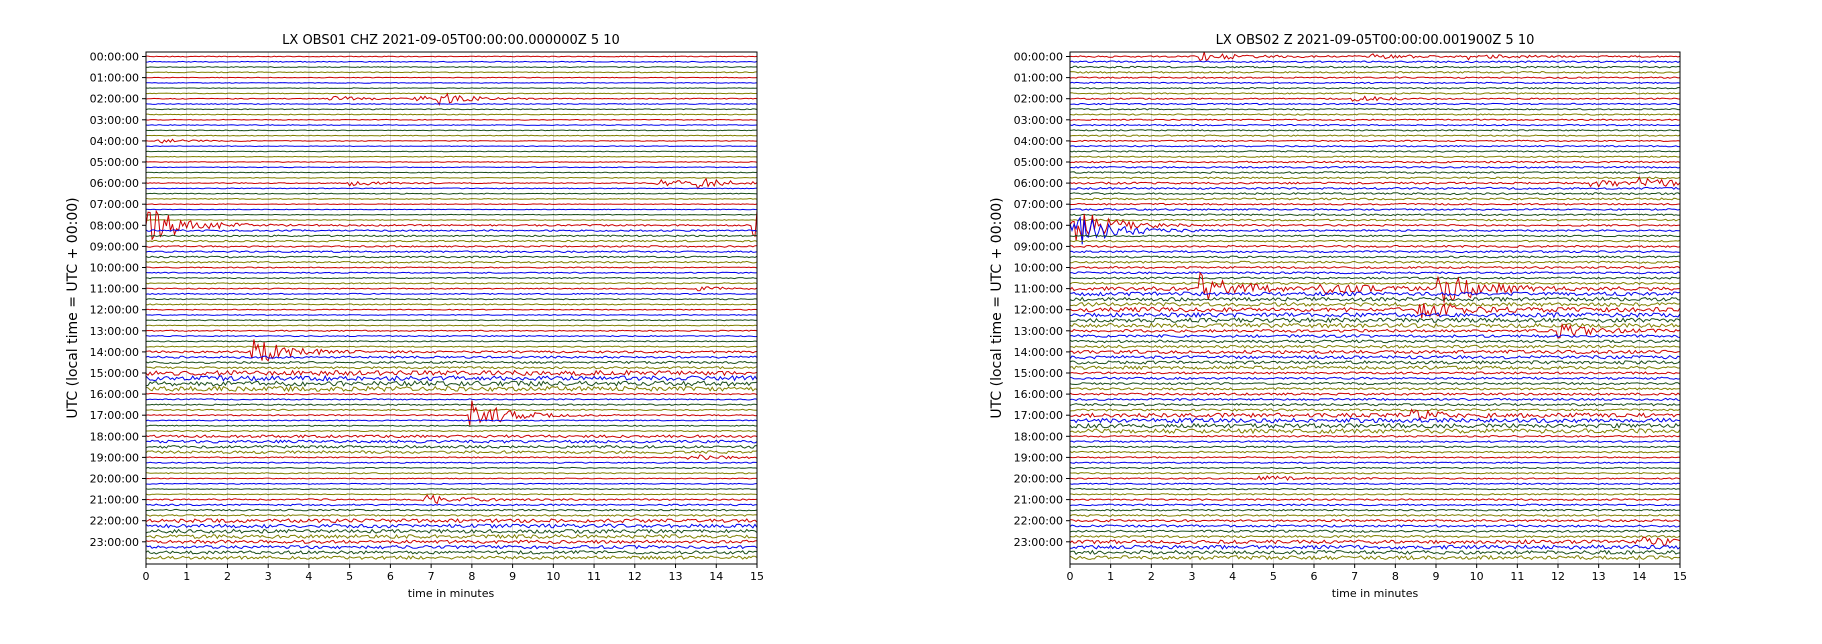 The width and height of the screenshot is (1822, 644). What do you see at coordinates (1375, 593) in the screenshot?
I see `x-axis-label: time in minutes` at bounding box center [1375, 593].